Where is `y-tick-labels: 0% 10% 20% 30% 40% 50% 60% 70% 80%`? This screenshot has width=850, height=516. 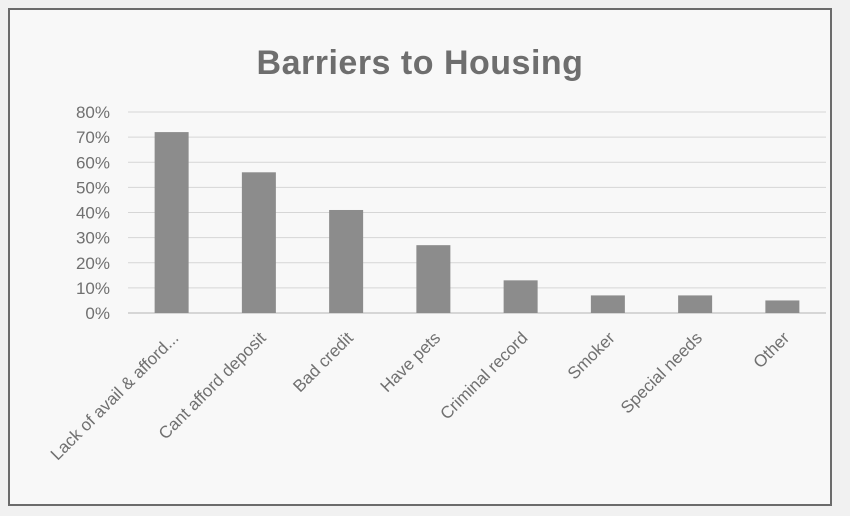 y-tick-labels: 0% 10% 20% 30% 40% 50% 60% 70% 80% is located at coordinates (93, 213).